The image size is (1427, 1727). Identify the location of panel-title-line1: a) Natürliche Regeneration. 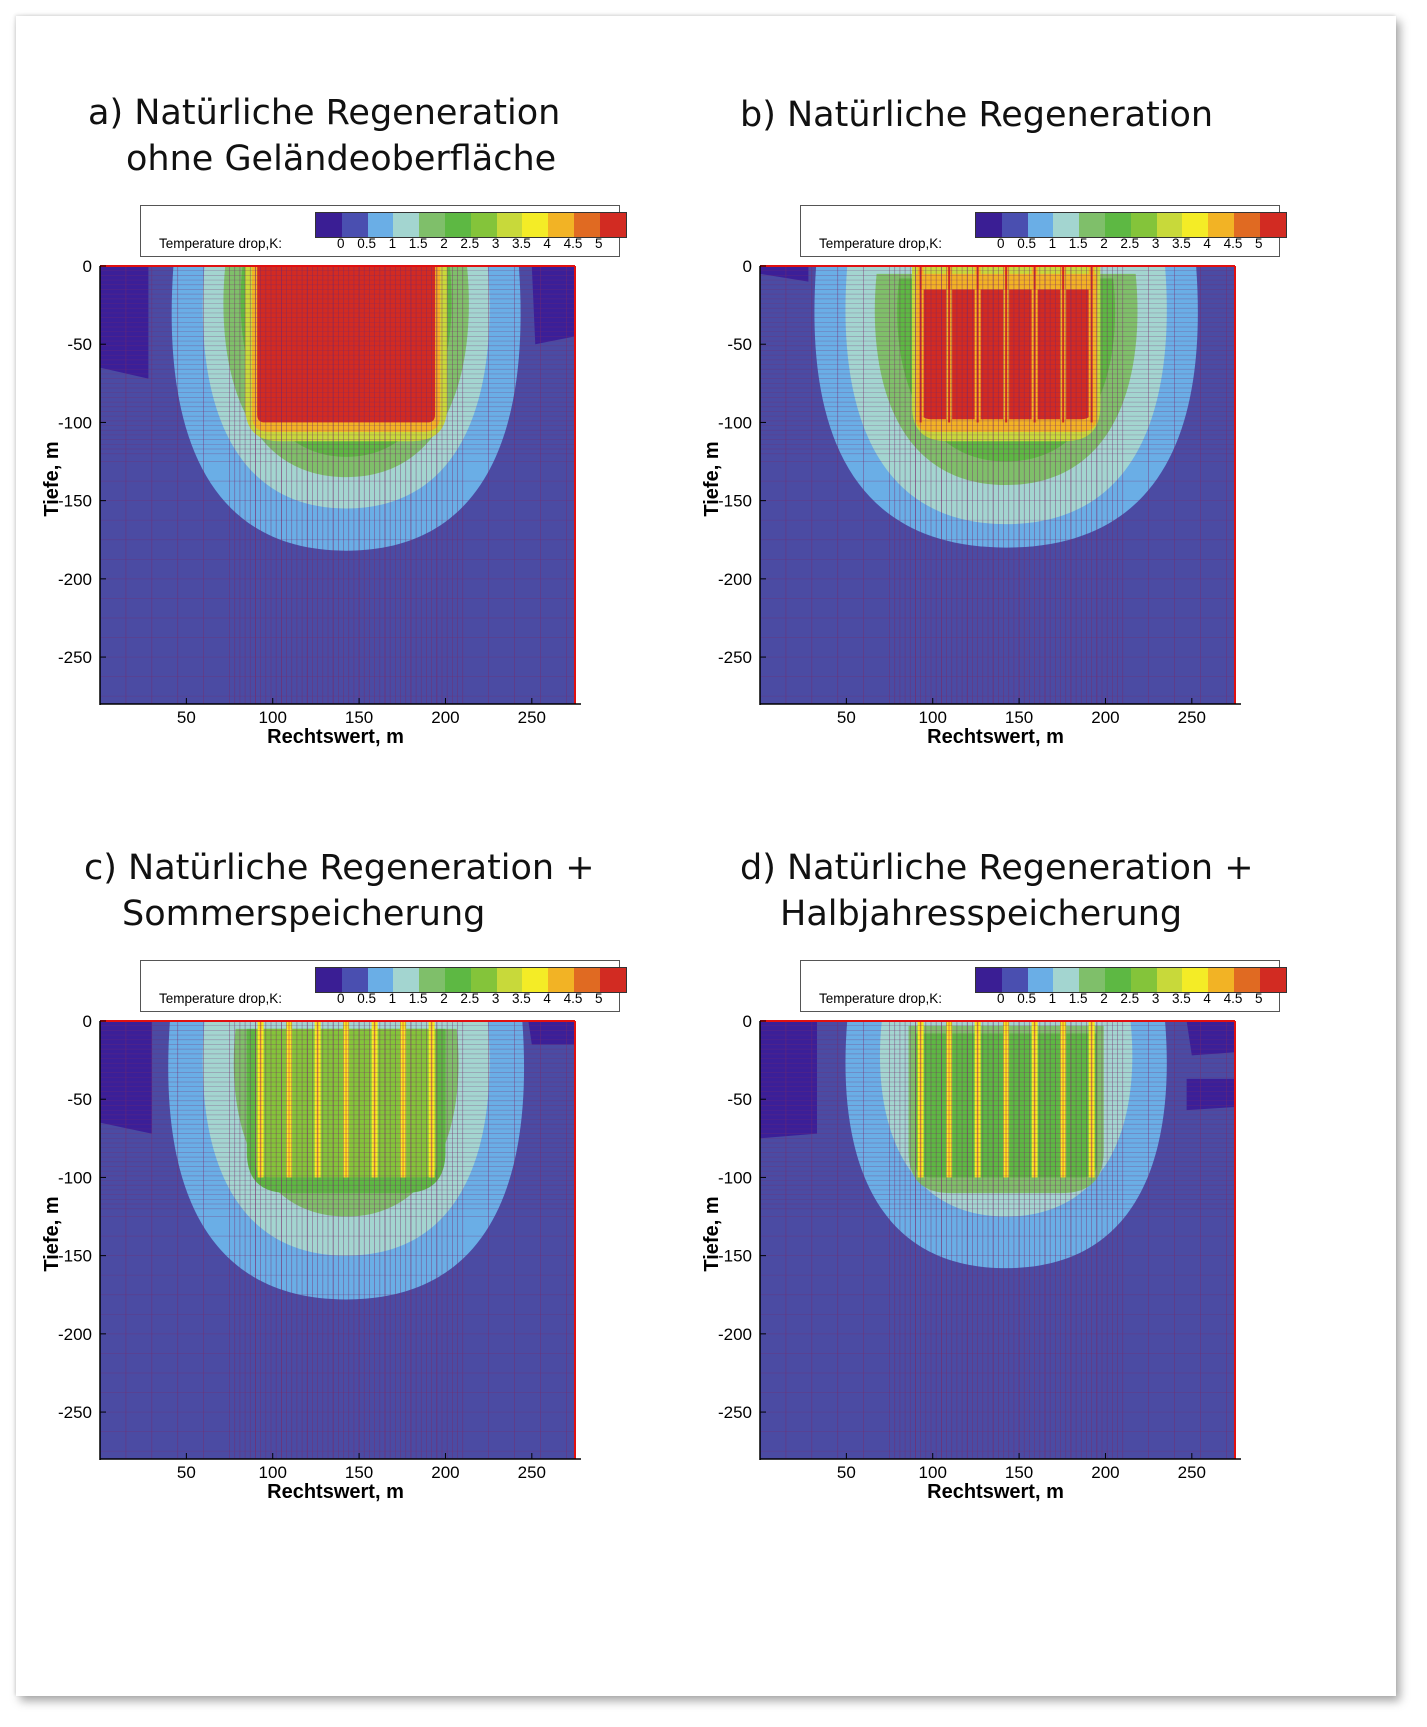
(324, 113).